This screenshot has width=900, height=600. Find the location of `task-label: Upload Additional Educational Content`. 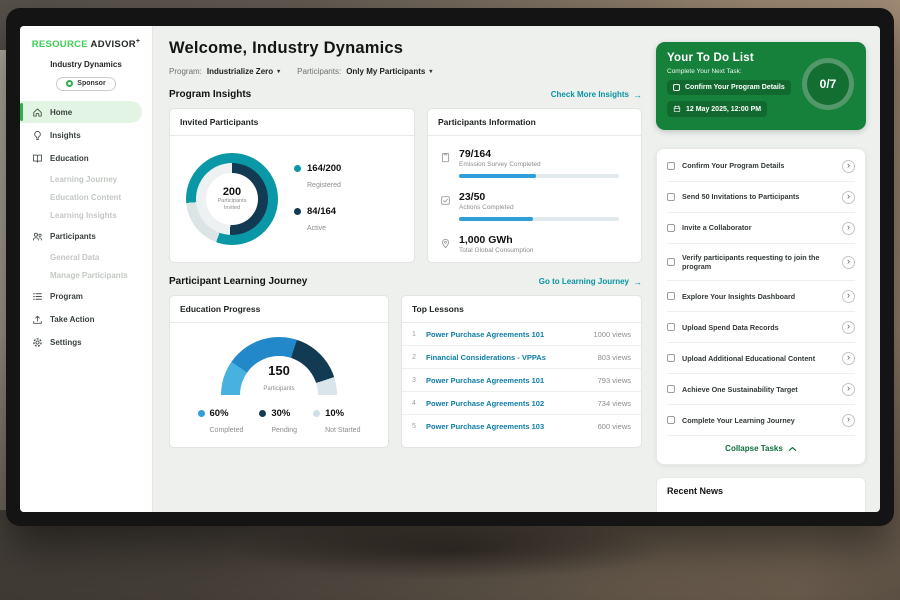

task-label: Upload Additional Educational Content is located at coordinates (749, 358).